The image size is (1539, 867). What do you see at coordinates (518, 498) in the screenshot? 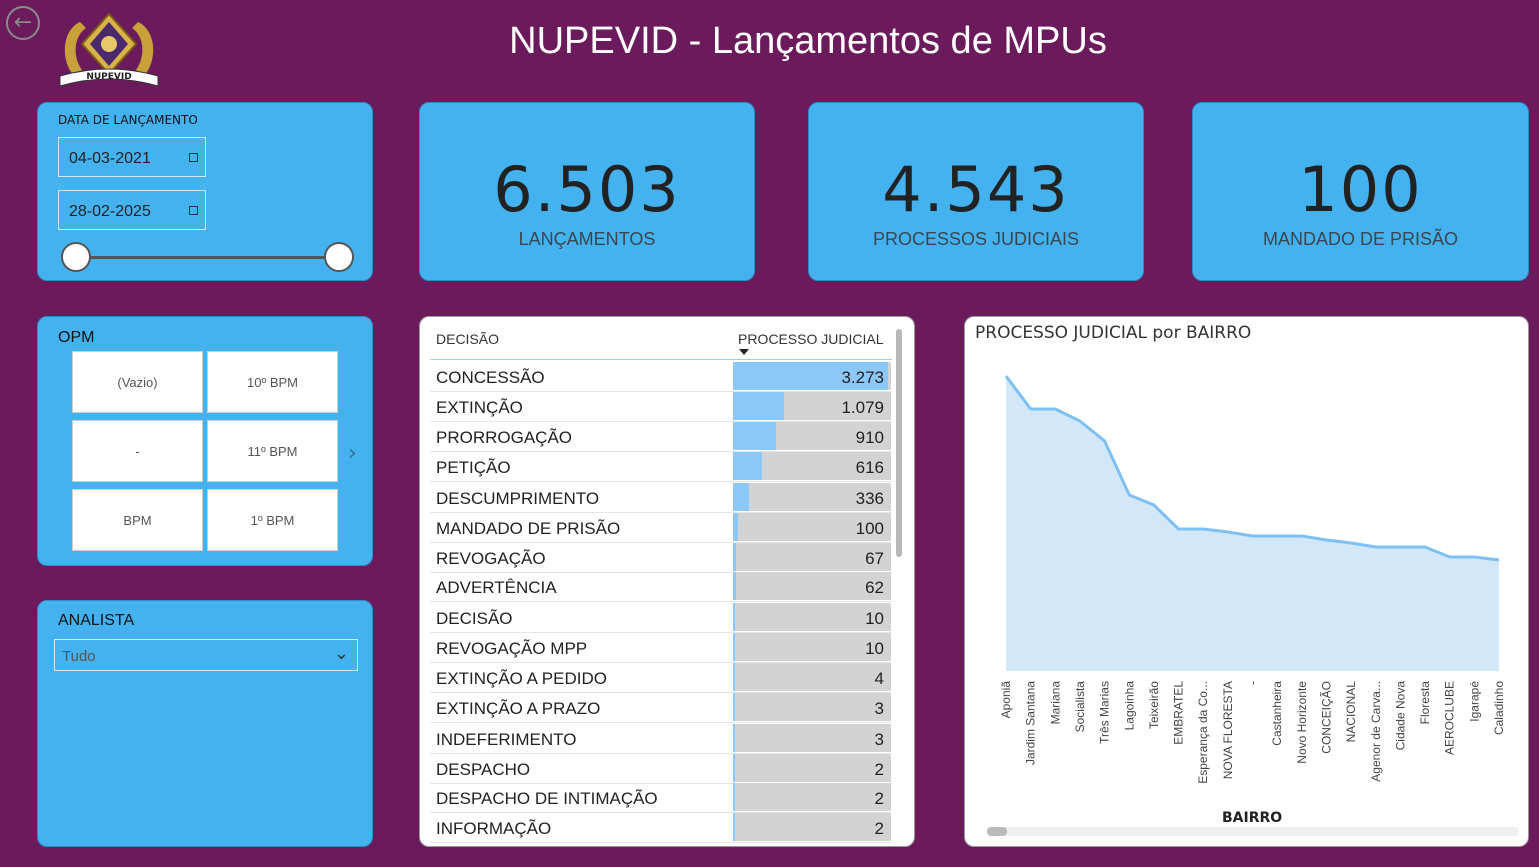
I see `decisao-cell: DESCUMPRIMENTO` at bounding box center [518, 498].